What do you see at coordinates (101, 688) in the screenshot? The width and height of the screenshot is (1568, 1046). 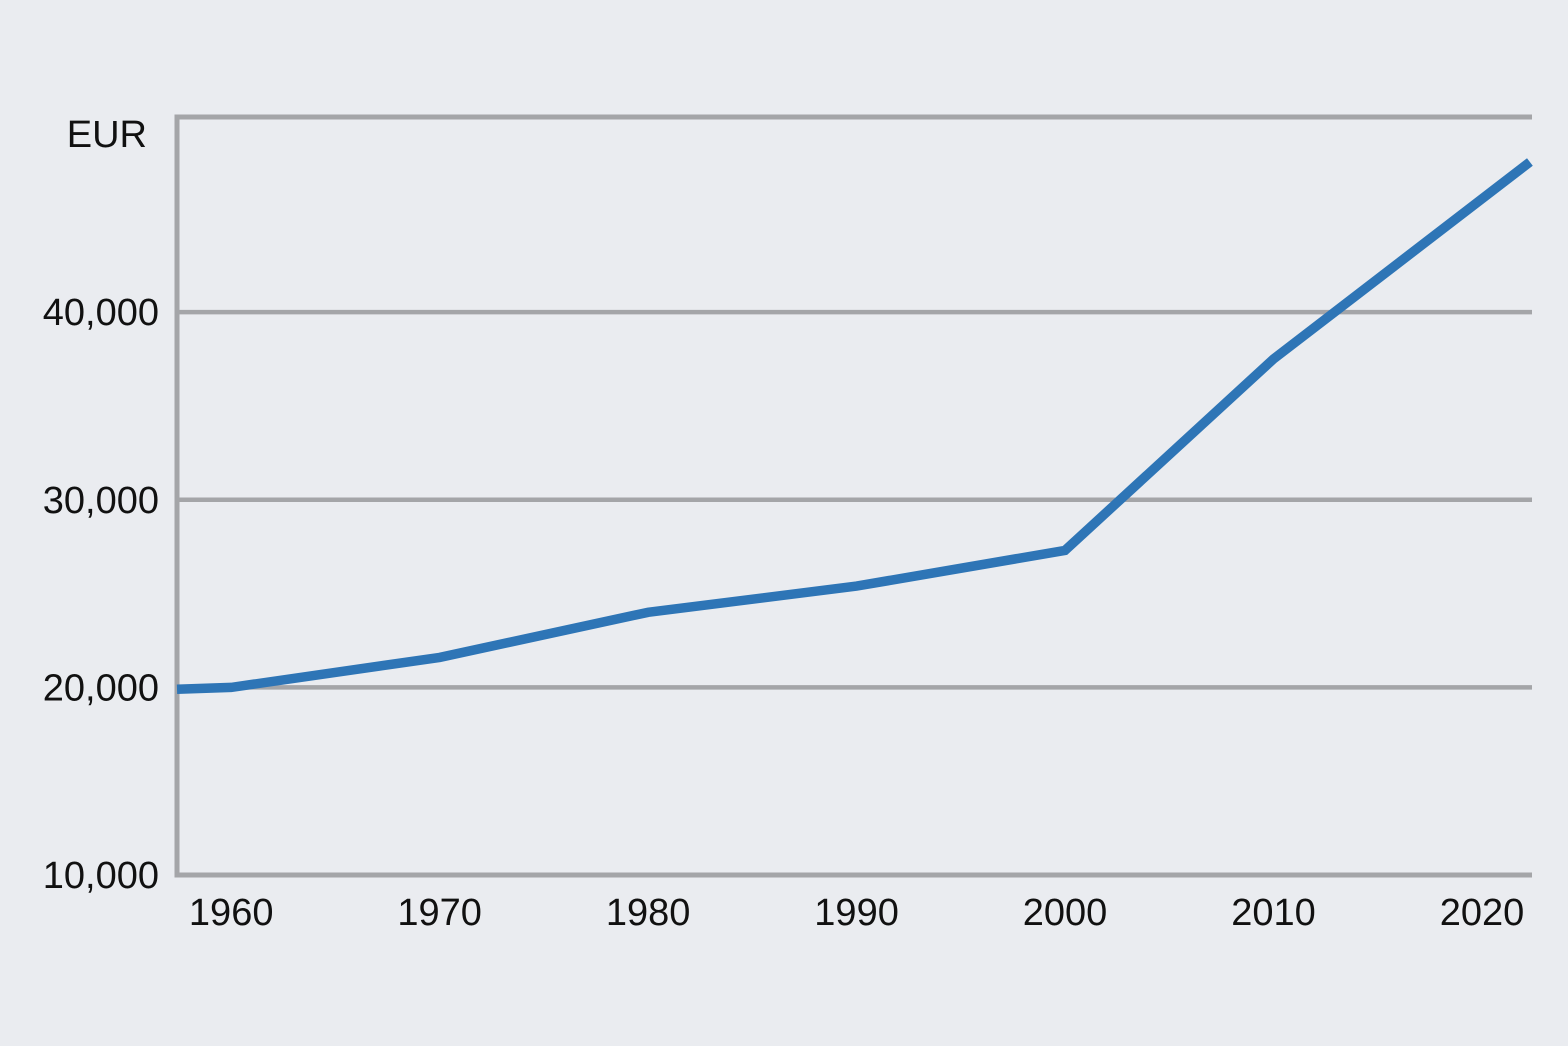 I see `y-tick-label: 20,000` at bounding box center [101, 688].